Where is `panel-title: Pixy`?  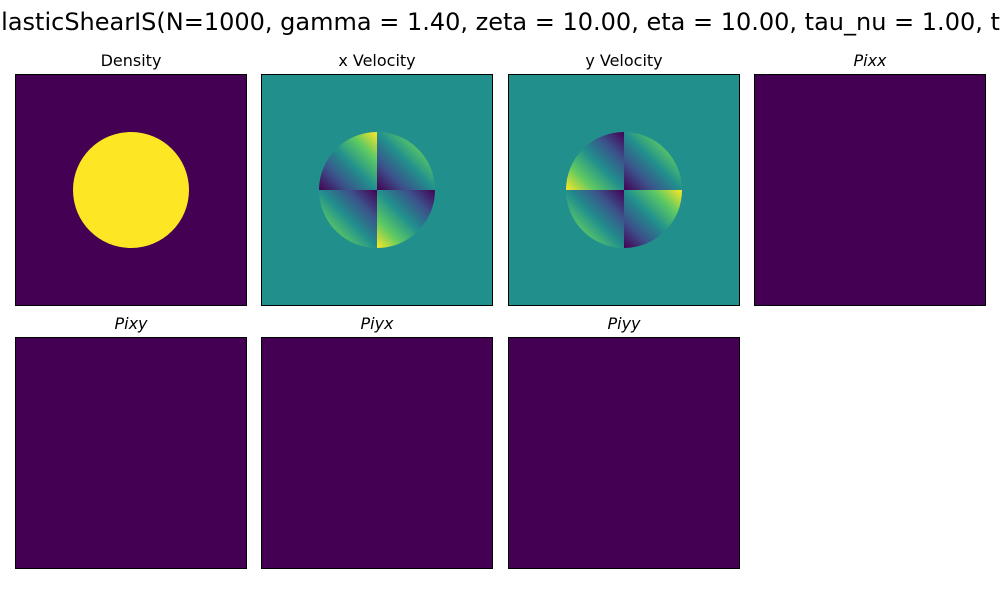
panel-title: Pixy is located at coordinates (131, 323).